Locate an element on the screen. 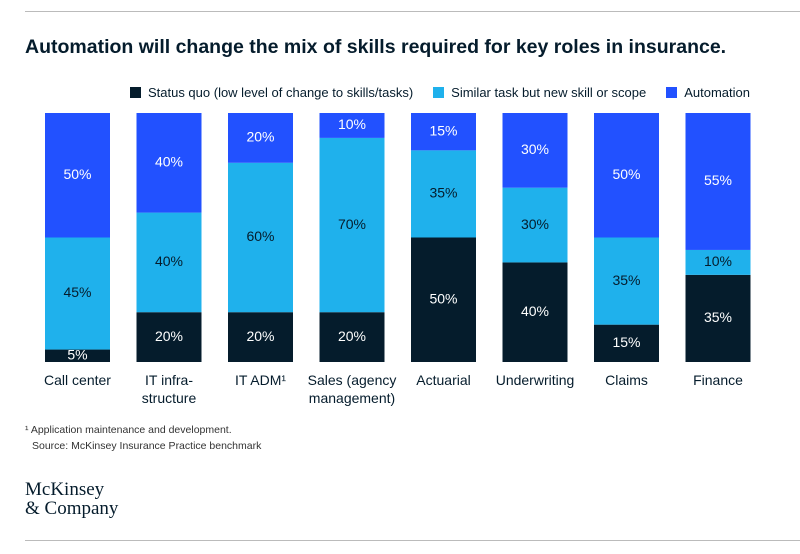  x-tick-label: IT ADM¹ is located at coordinates (260, 380).